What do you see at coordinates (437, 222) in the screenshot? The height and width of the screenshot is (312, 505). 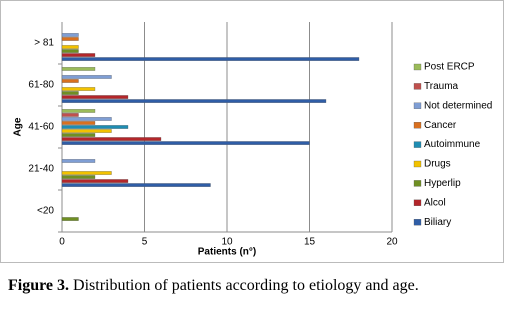 I see `legend-label: Biliary` at bounding box center [437, 222].